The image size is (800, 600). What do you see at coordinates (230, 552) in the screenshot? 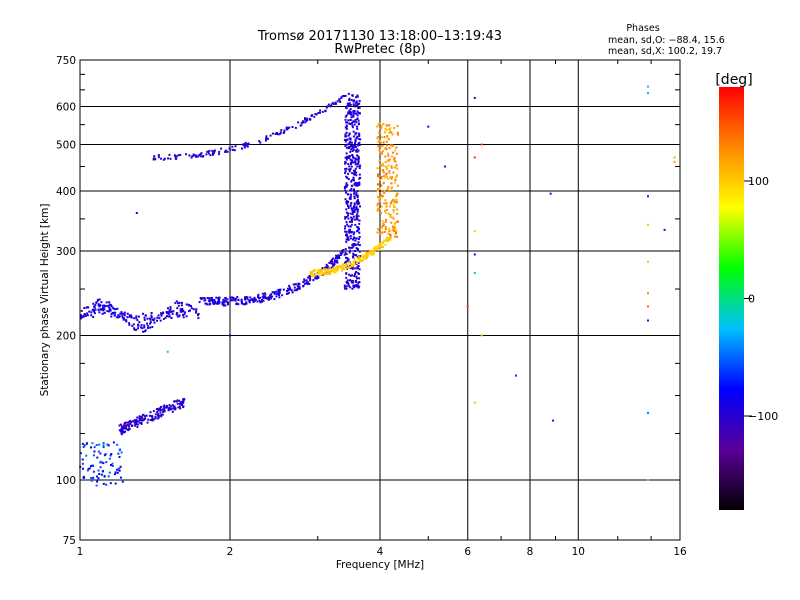
I see `x-tick-label: 2` at bounding box center [230, 552].